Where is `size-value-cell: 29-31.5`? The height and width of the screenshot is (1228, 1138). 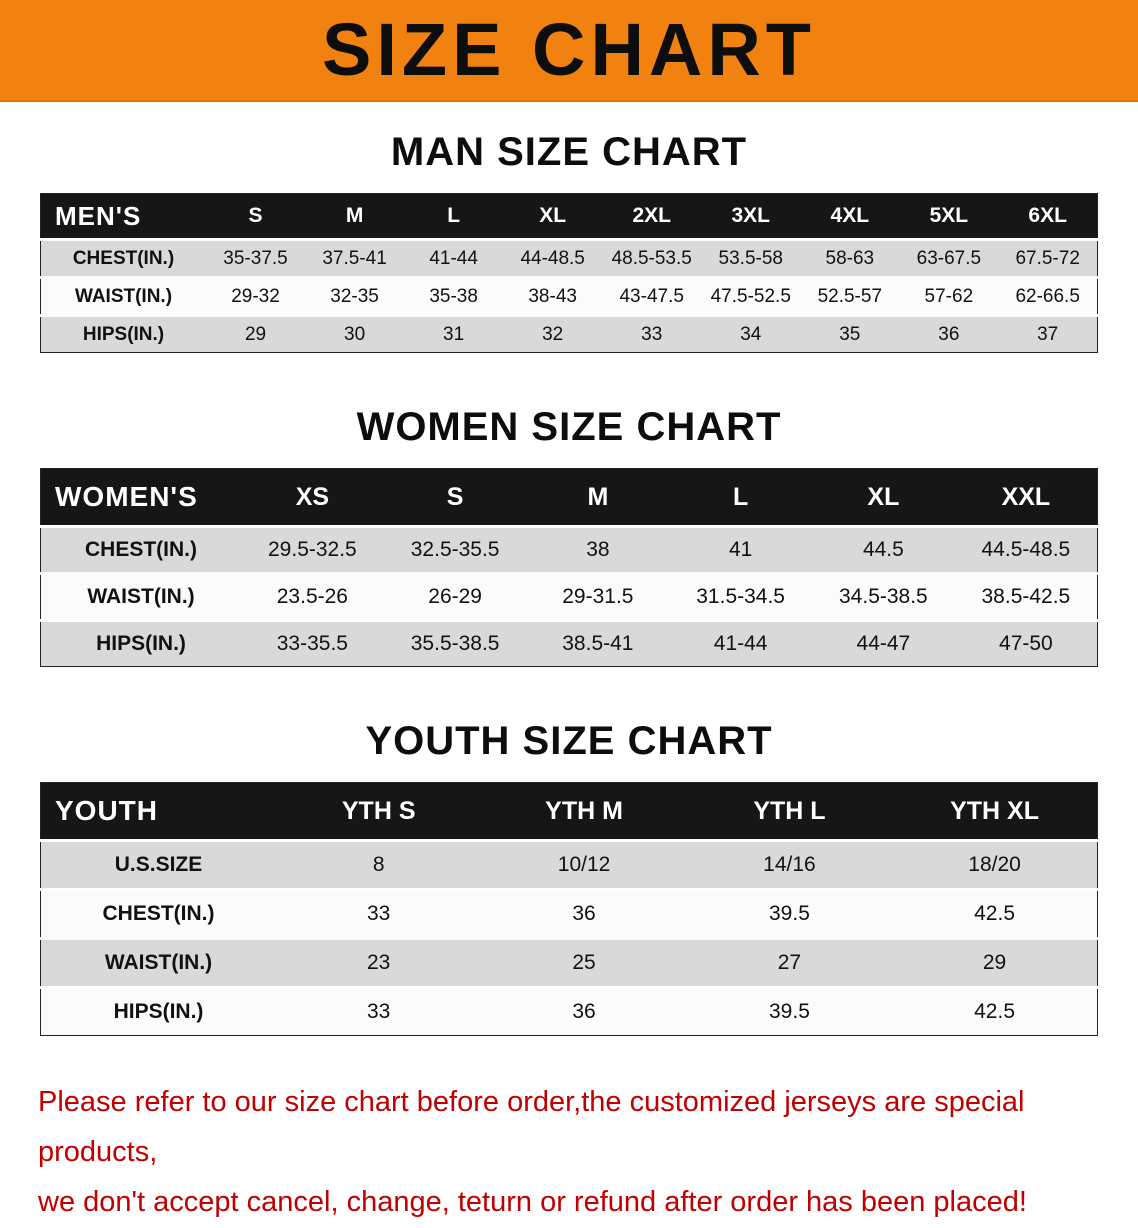 size-value-cell: 29-31.5 is located at coordinates (598, 596).